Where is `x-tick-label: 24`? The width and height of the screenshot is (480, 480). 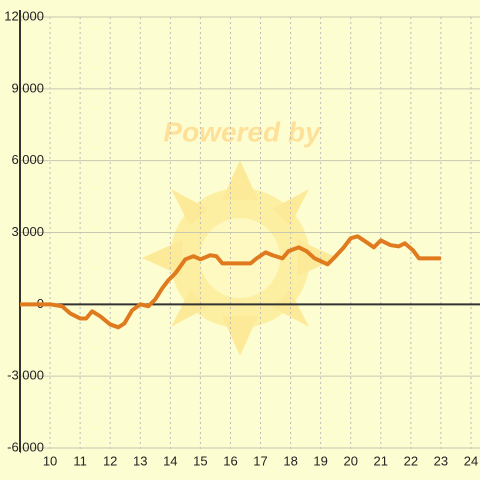
x-tick-label: 24 is located at coordinates (471, 460).